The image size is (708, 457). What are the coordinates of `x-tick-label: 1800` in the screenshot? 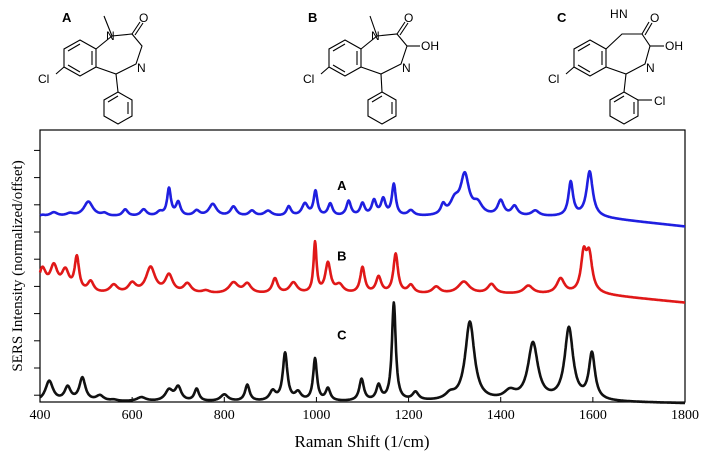 It's located at (685, 415).